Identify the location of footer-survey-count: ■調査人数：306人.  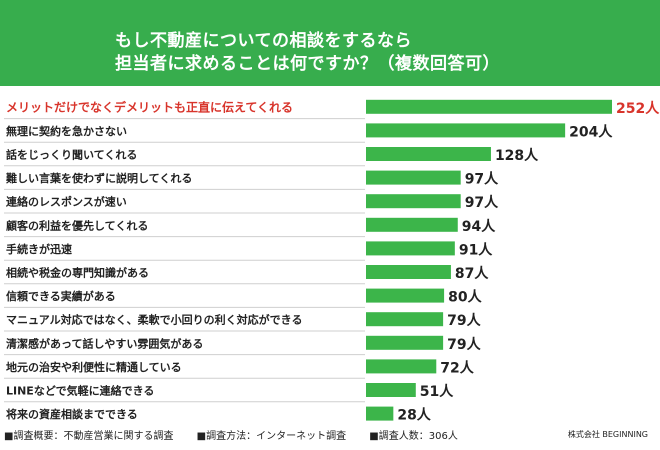
(413, 436).